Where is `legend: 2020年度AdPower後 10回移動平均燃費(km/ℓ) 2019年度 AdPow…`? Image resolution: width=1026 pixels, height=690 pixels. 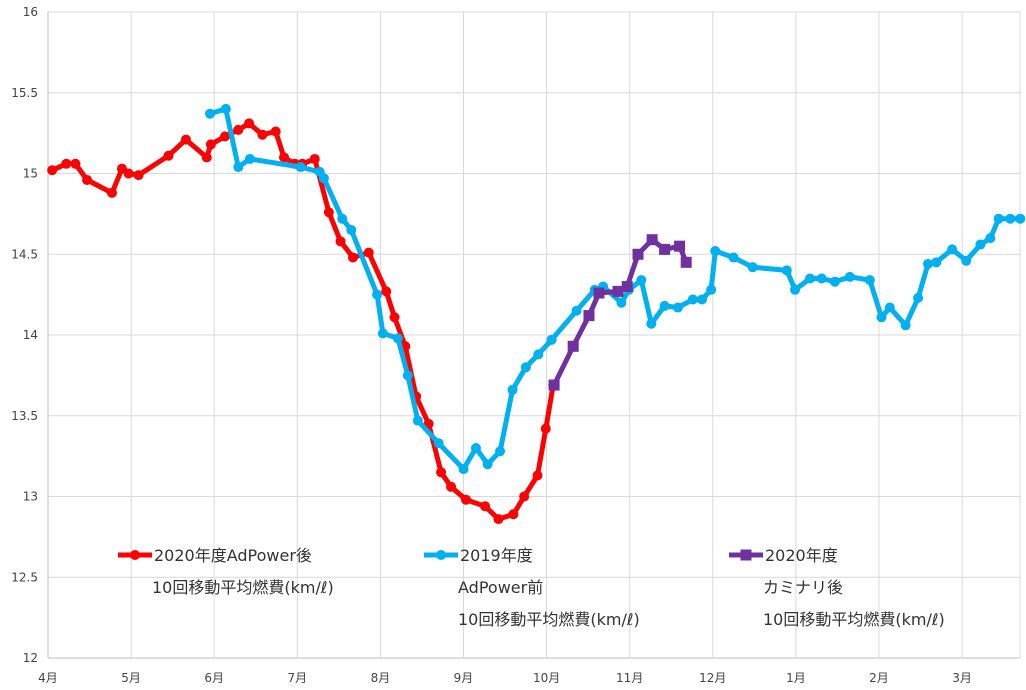
legend: 2020年度AdPower後 10回移動平均燃費(km/ℓ) 2019年度 AdPow… is located at coordinates (531, 587).